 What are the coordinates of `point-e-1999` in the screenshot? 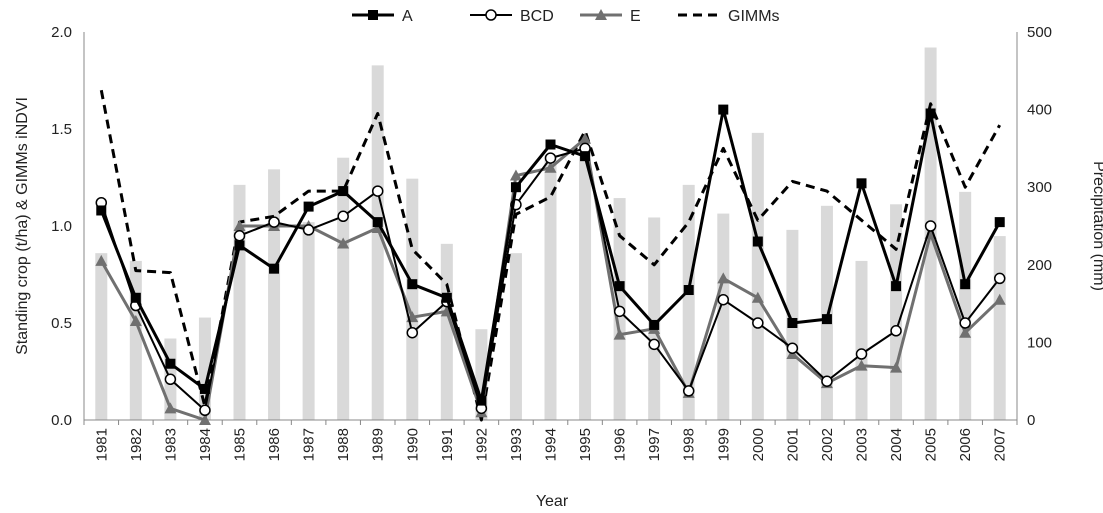 It's located at (723, 278).